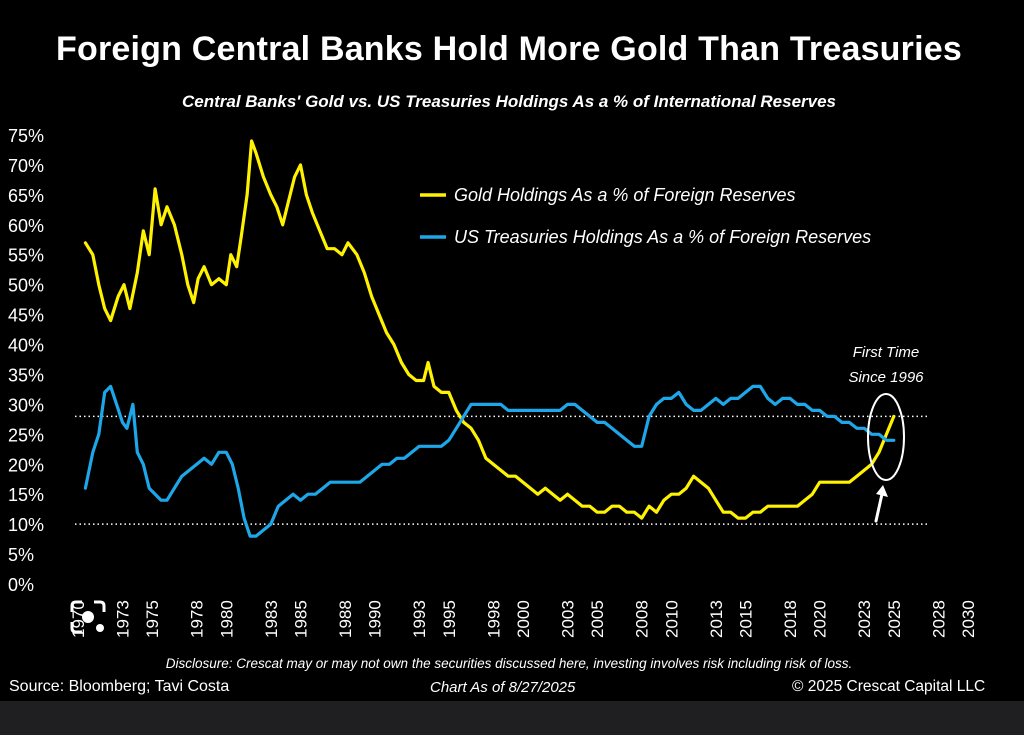 The image size is (1024, 735). Describe the element at coordinates (642, 619) in the screenshot. I see `x-tick-label: 2008` at that location.